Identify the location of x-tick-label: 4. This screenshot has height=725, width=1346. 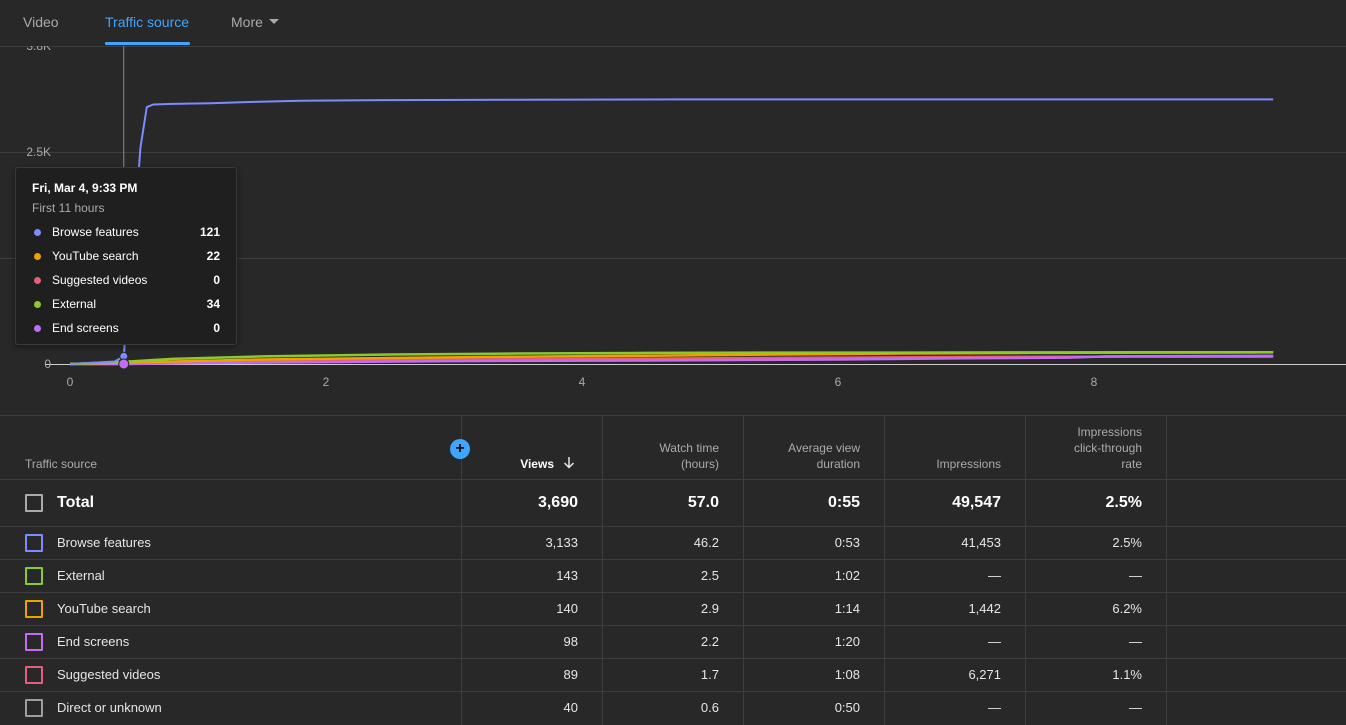
(582, 382).